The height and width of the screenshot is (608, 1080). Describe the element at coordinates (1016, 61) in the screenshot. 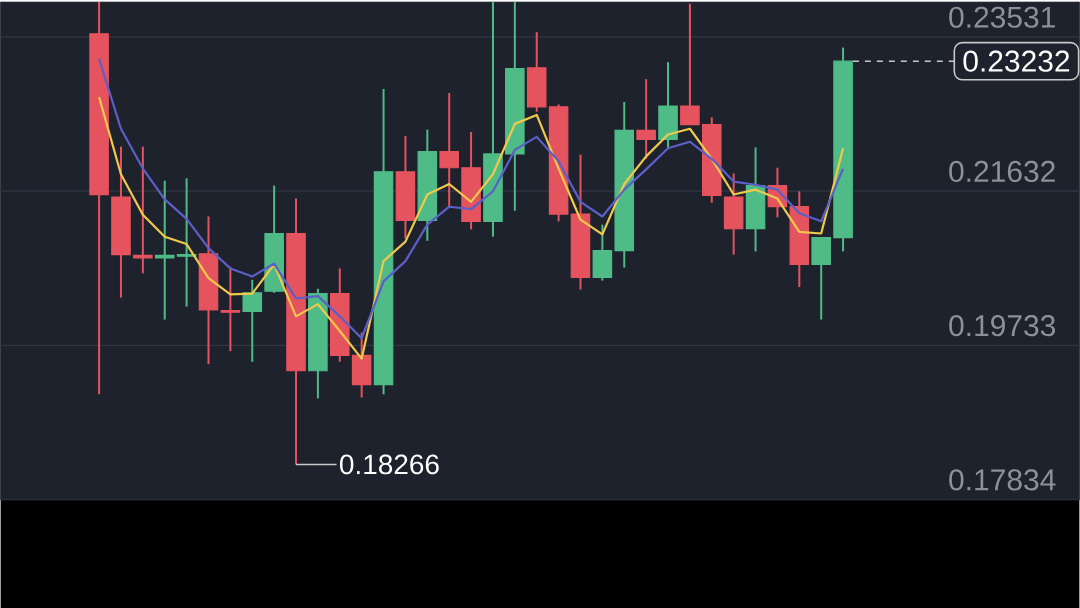

I see `ref-line-label: 0.23232` at that location.